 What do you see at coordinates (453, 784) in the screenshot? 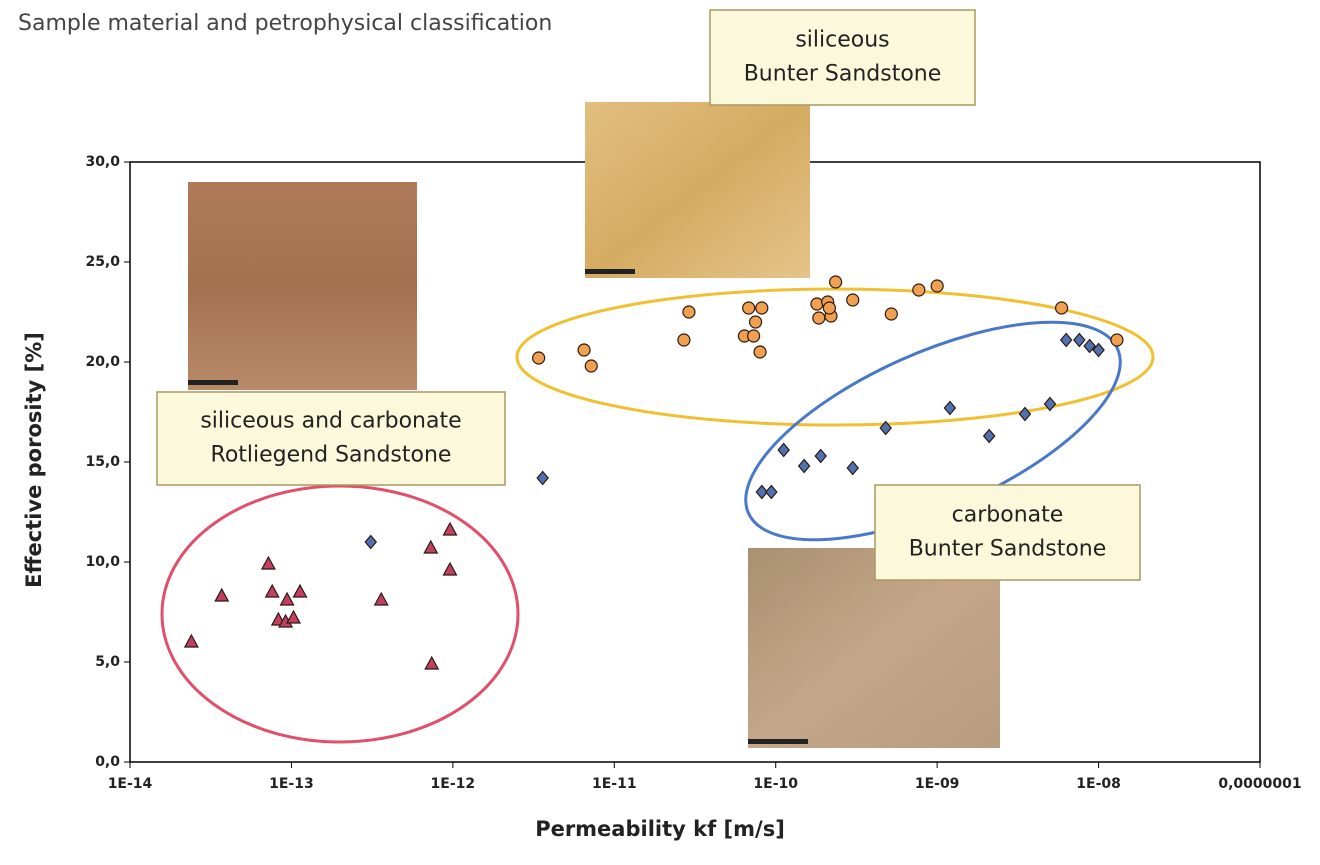
I see `x-tick-label: 1E-12` at bounding box center [453, 784].